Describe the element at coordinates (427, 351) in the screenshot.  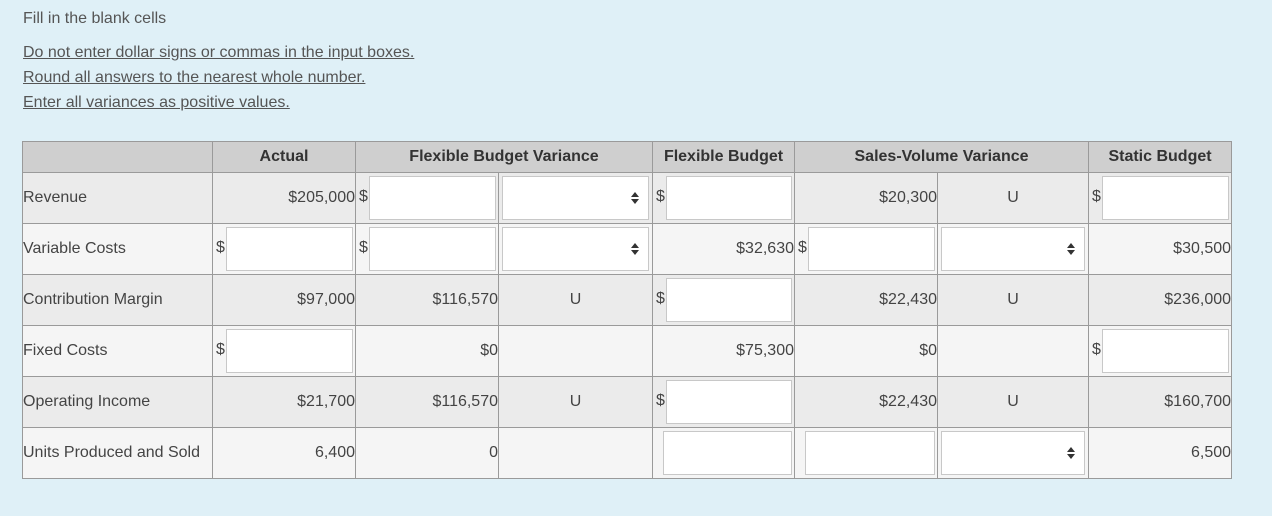
I see `flexible-budget-variance-value: $0` at that location.